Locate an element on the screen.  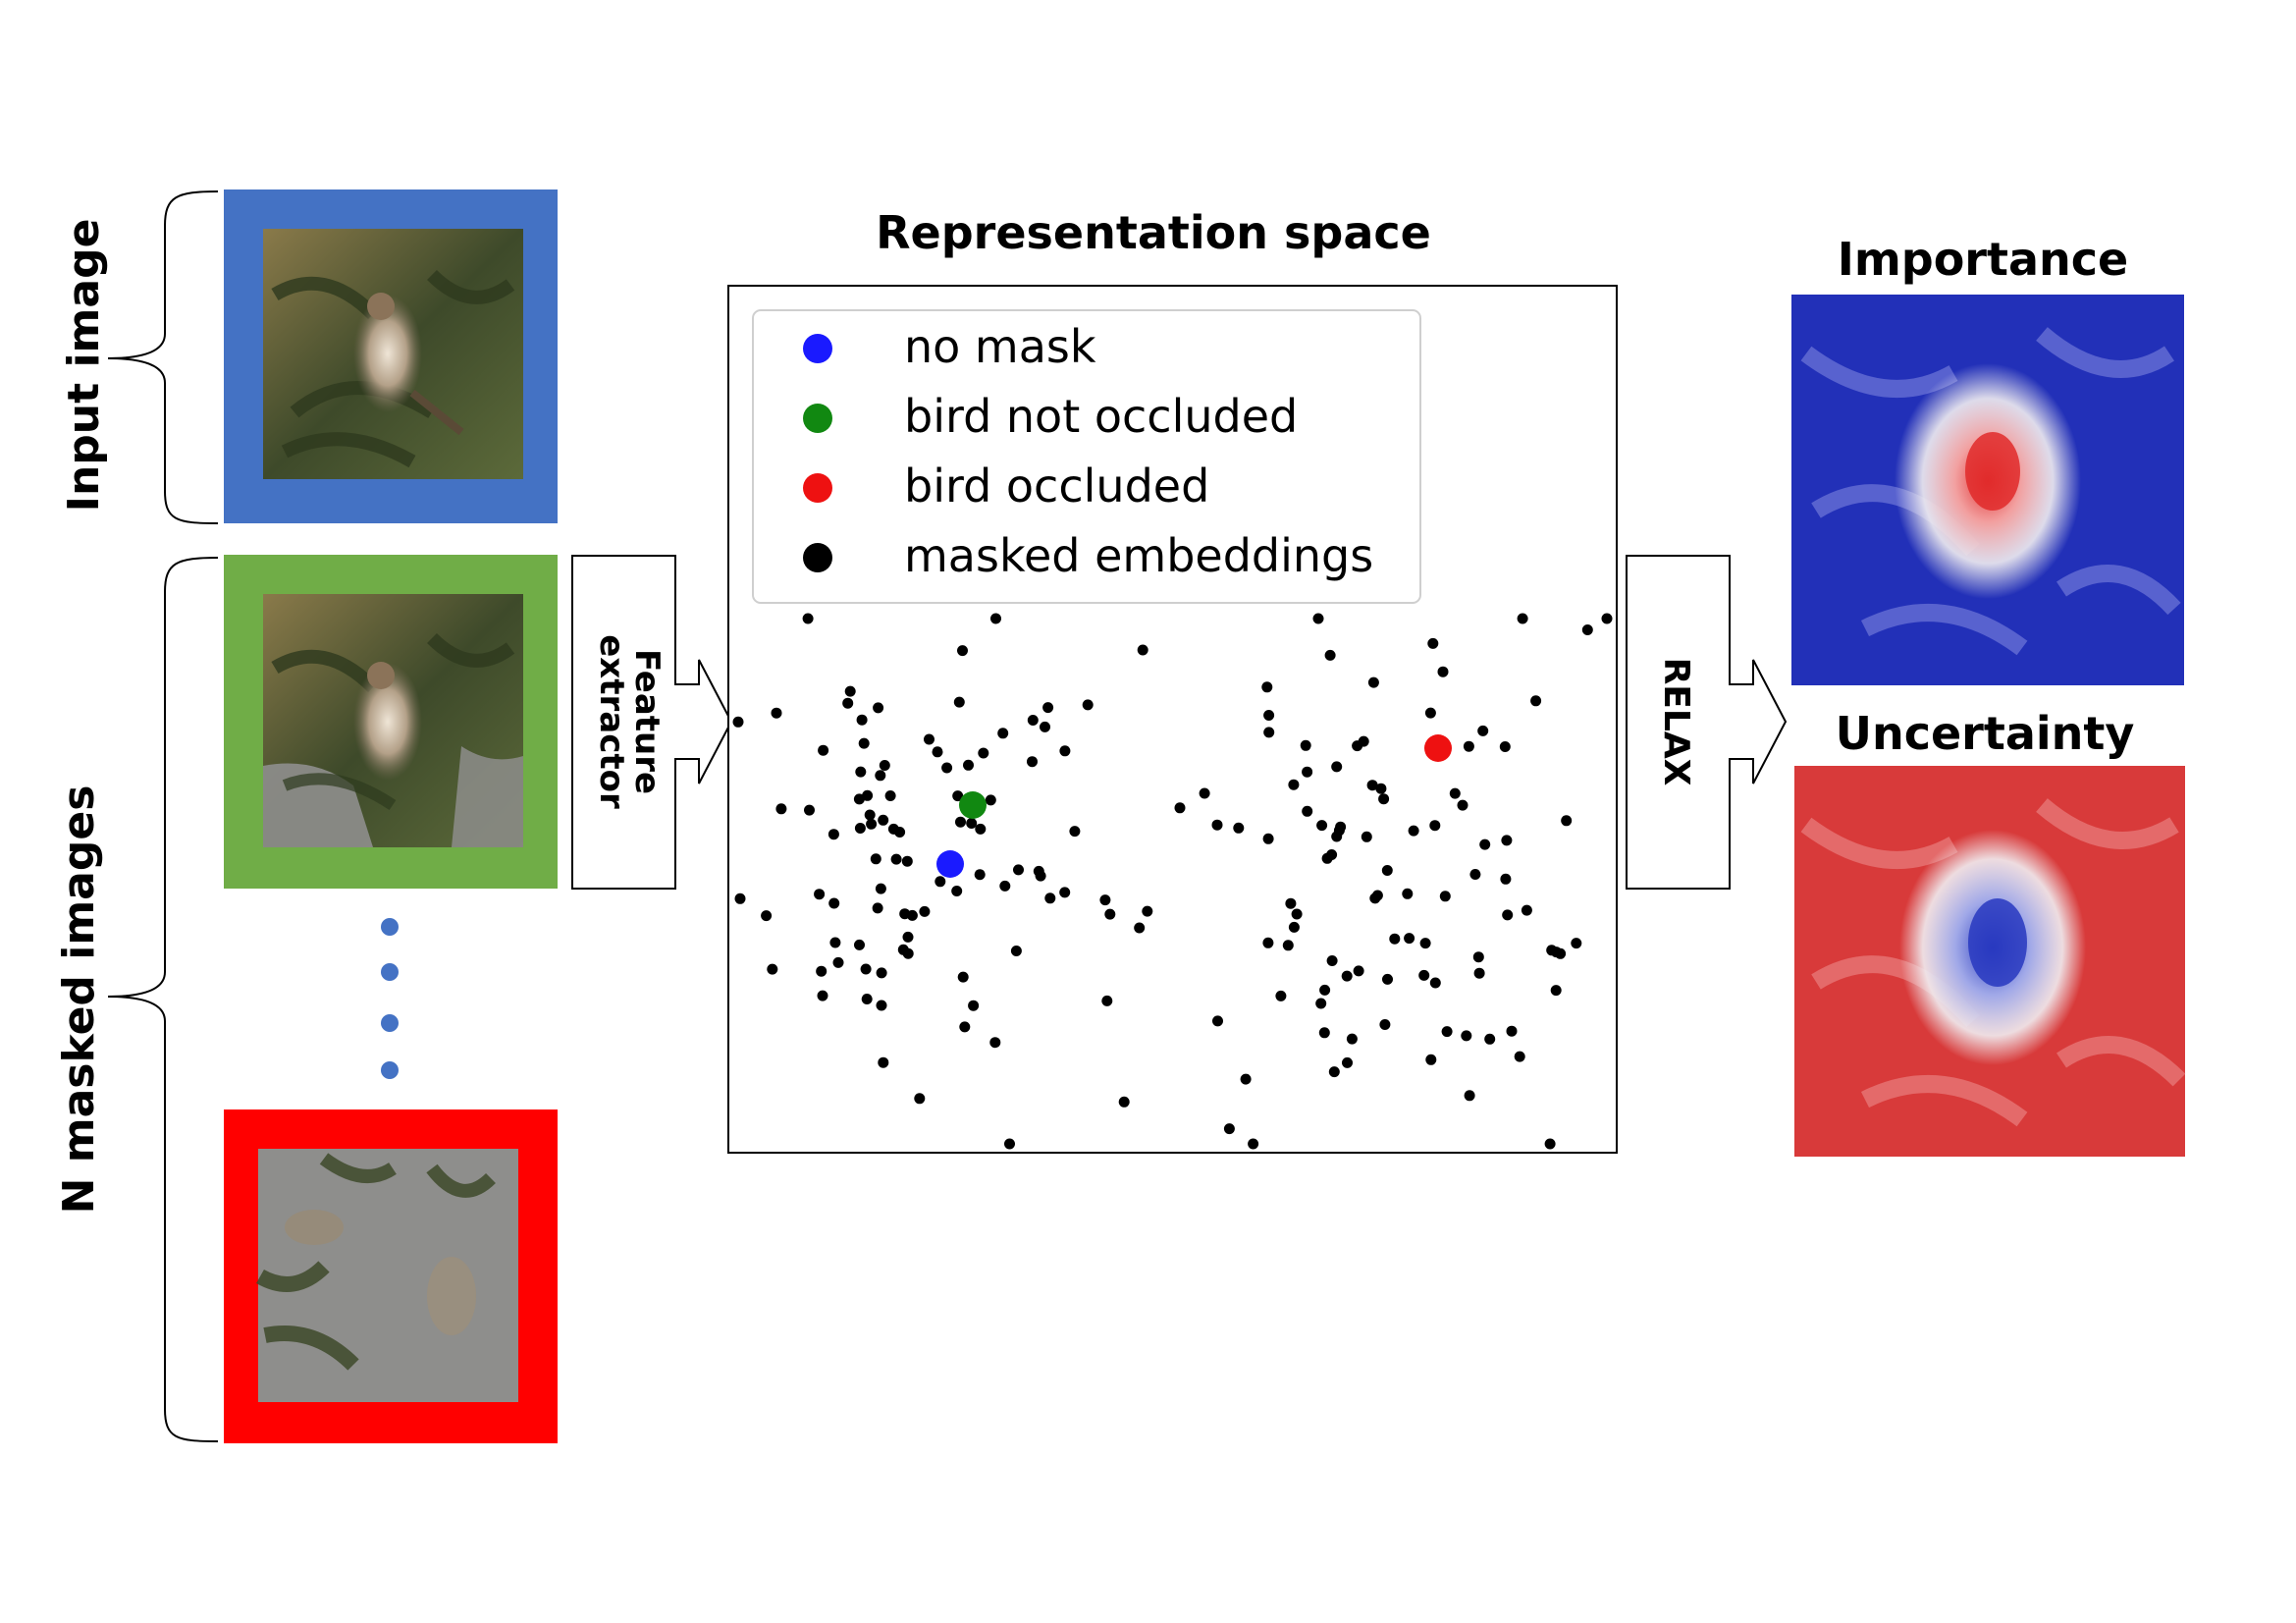
legend-label: bird not occluded is located at coordinates (1101, 417).